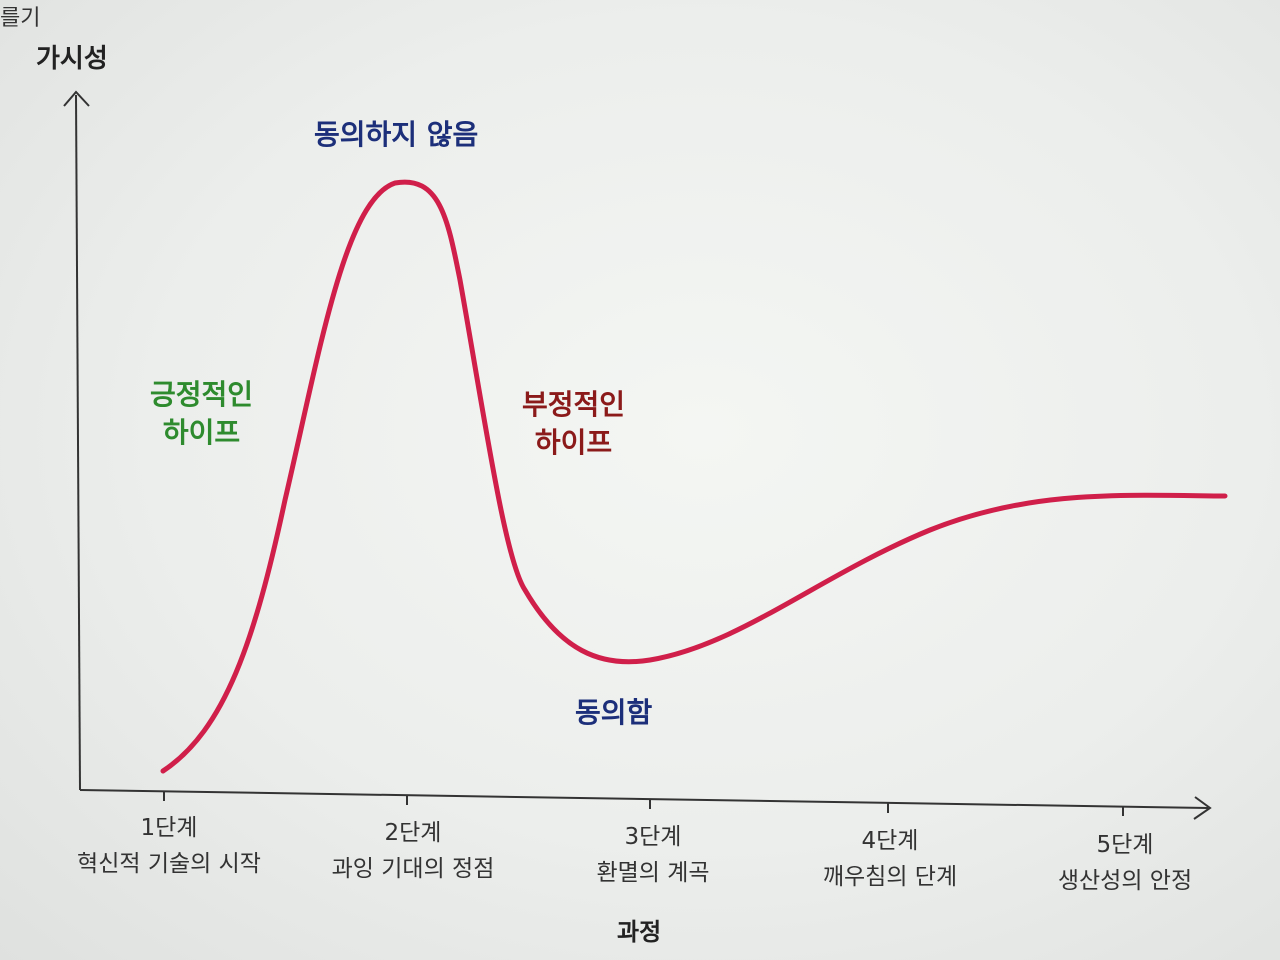 The height and width of the screenshot is (960, 1280). I want to click on stage-3: 3단계 환멸의 계곡, so click(653, 855).